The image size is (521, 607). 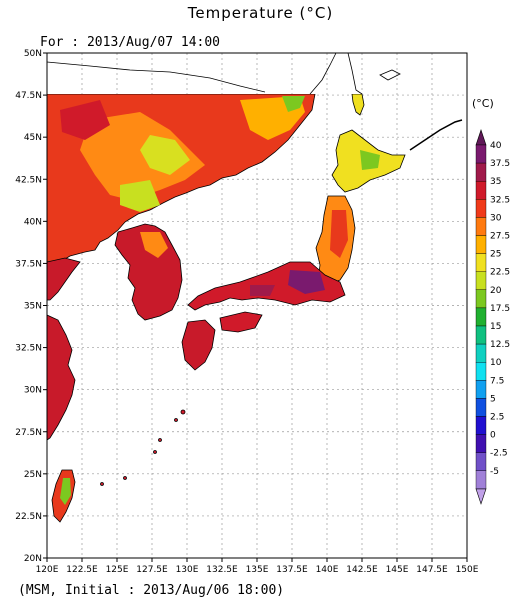 I want to click on colorbar-label: 17.5, so click(x=500, y=309).